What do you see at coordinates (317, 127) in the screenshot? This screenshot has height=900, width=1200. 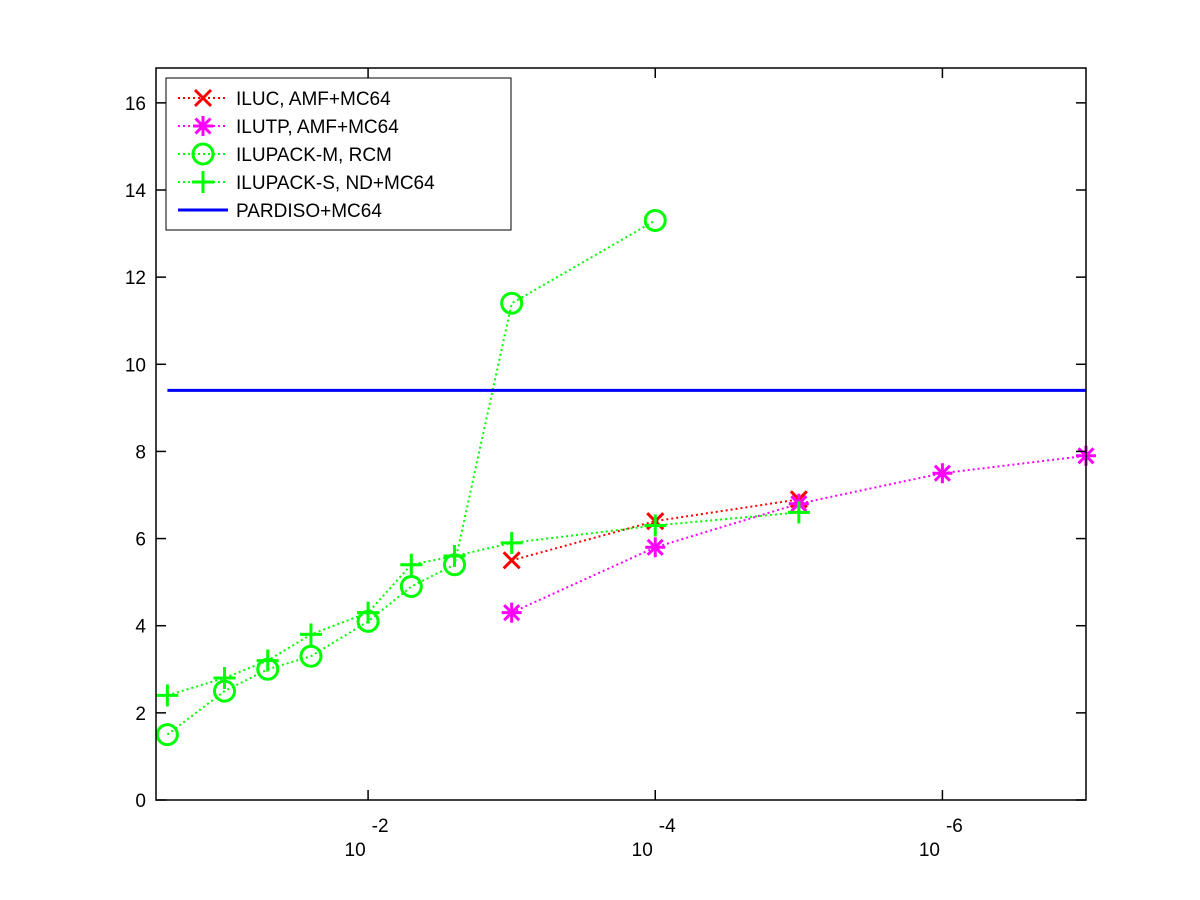 I see `legend-label-2: ILUTP, AMF+MC64` at bounding box center [317, 127].